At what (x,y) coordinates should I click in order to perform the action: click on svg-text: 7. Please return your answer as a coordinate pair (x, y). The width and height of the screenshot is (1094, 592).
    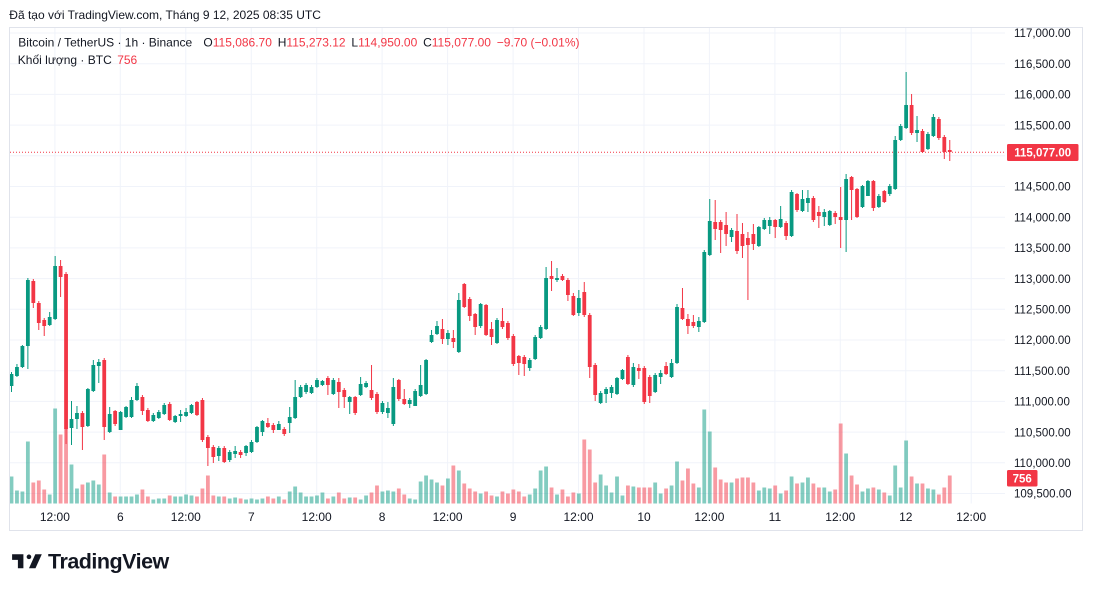
    Looking at the image, I should click on (251, 517).